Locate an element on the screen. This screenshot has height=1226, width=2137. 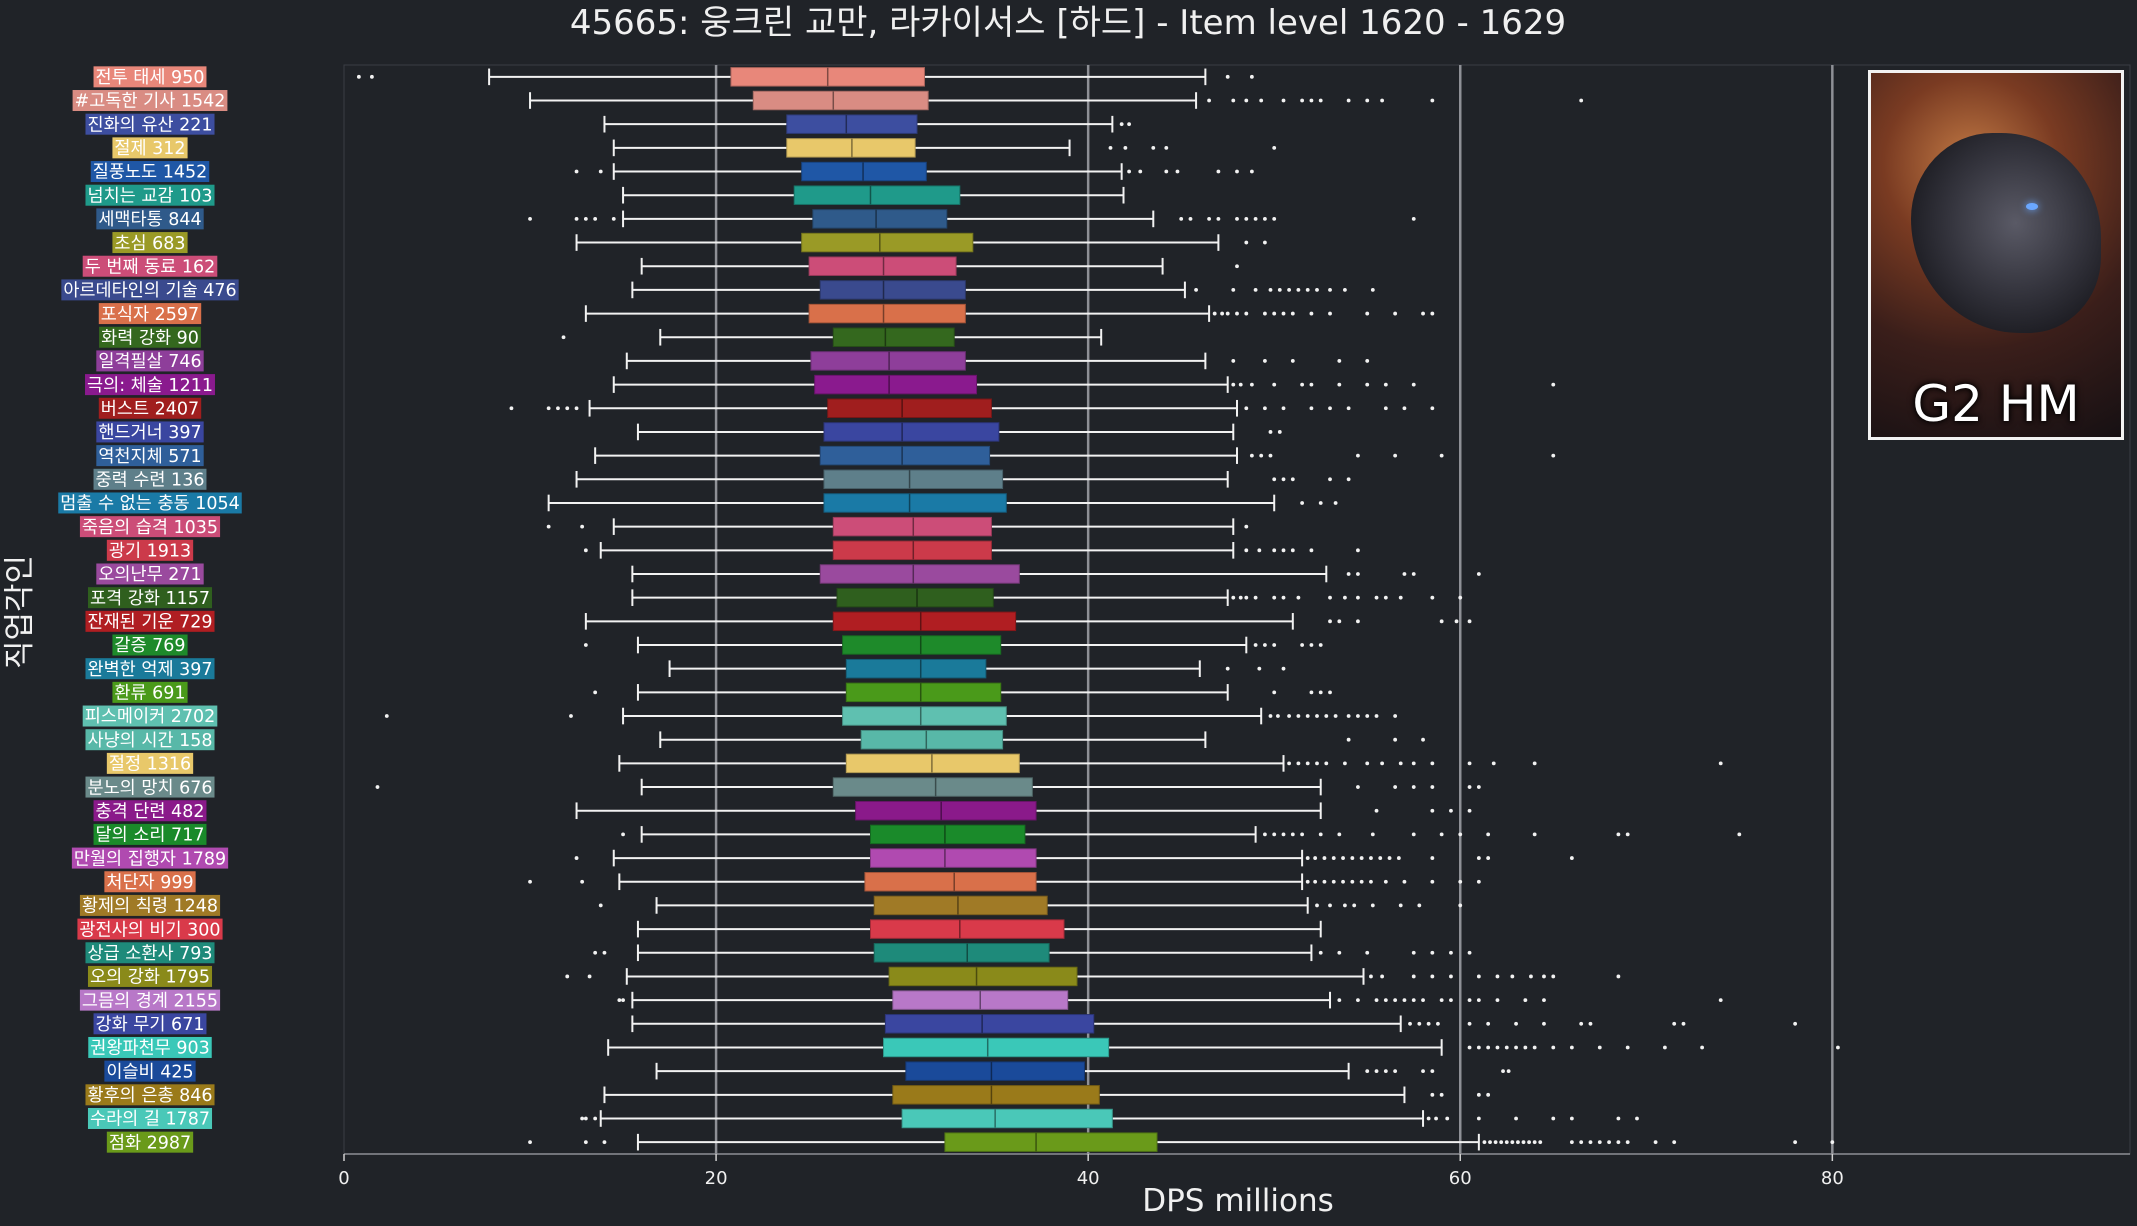
category-label: 오의 강화 1795 is located at coordinates (150, 976).